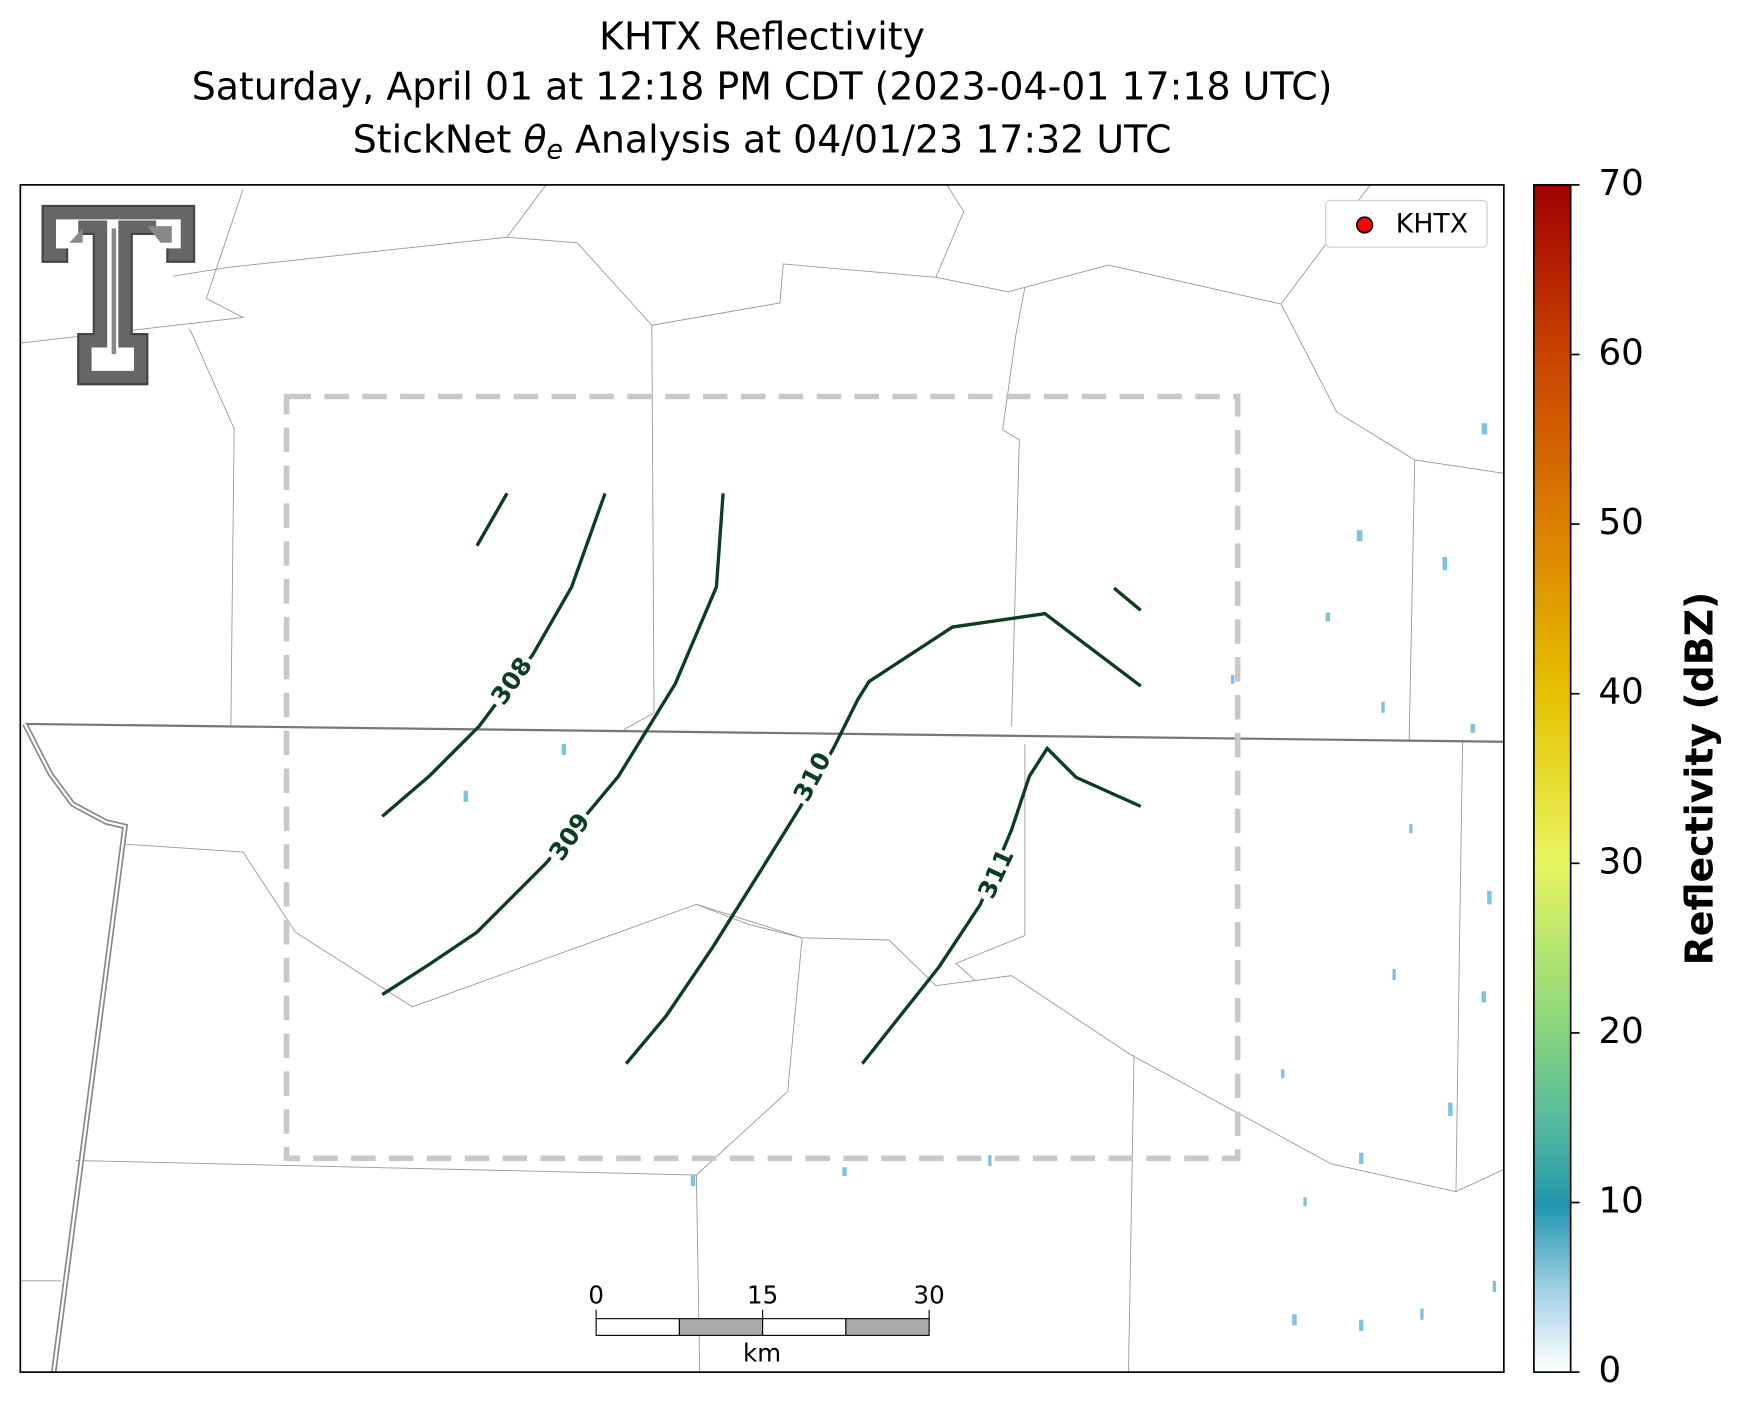 This screenshot has height=1410, width=1738. Describe the element at coordinates (1621, 692) in the screenshot. I see `colorbar-tick-label: 40` at that location.